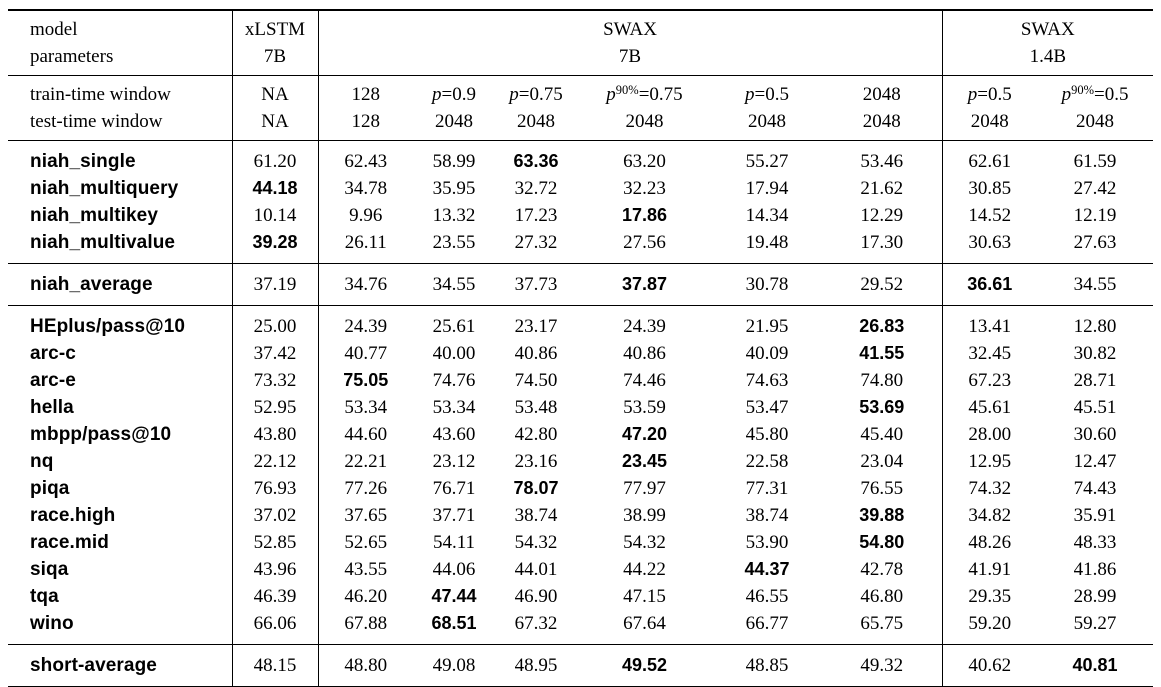  What do you see at coordinates (1095, 188) in the screenshot?
I see `value-cell: 27.42` at bounding box center [1095, 188].